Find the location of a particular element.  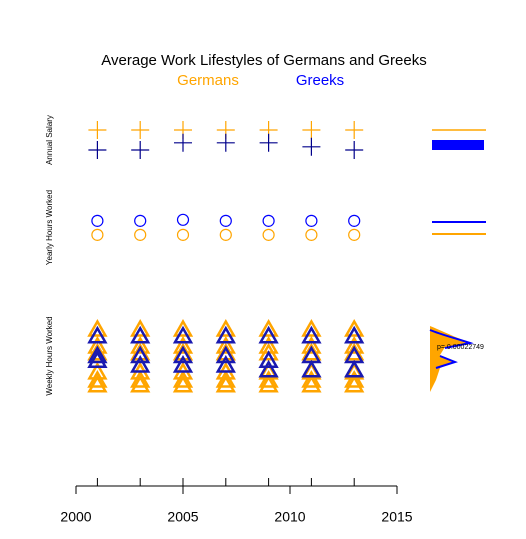

legend-label: Germans is located at coordinates (208, 80).